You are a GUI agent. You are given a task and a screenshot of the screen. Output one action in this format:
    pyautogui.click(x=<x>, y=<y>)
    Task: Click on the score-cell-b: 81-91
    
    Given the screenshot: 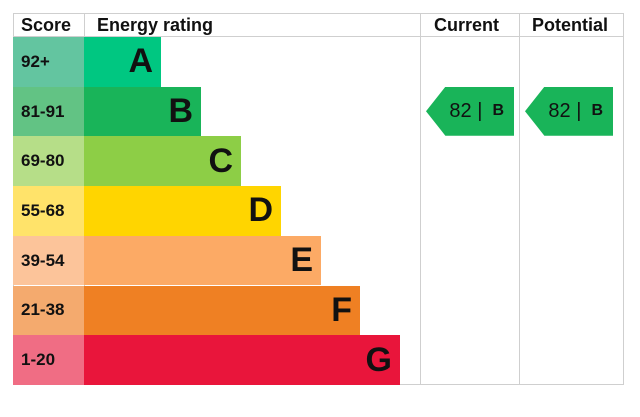 What is the action you would take?
    pyautogui.click(x=48, y=111)
    